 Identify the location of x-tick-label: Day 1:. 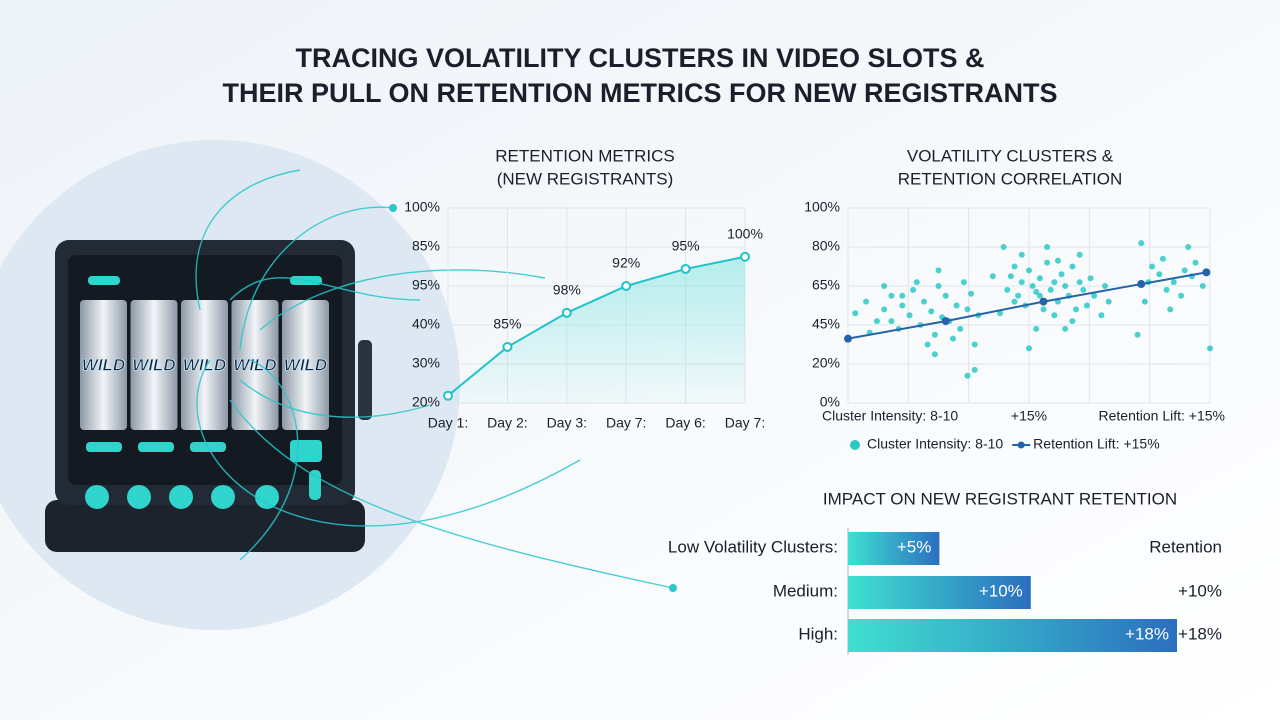
(448, 423).